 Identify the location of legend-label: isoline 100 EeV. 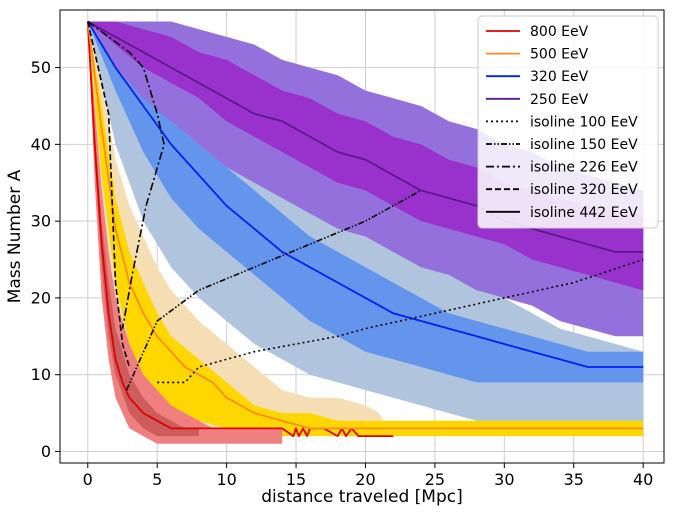
(584, 122).